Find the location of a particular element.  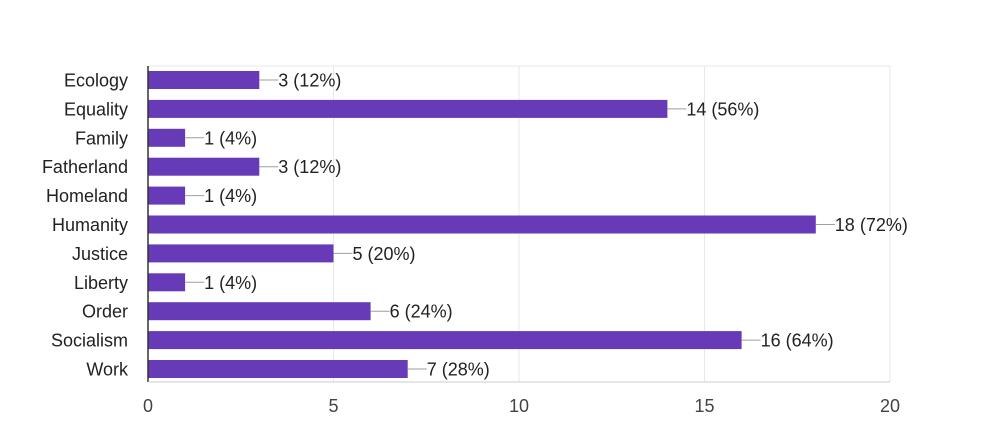

x-tick-label: 15 is located at coordinates (704, 406).